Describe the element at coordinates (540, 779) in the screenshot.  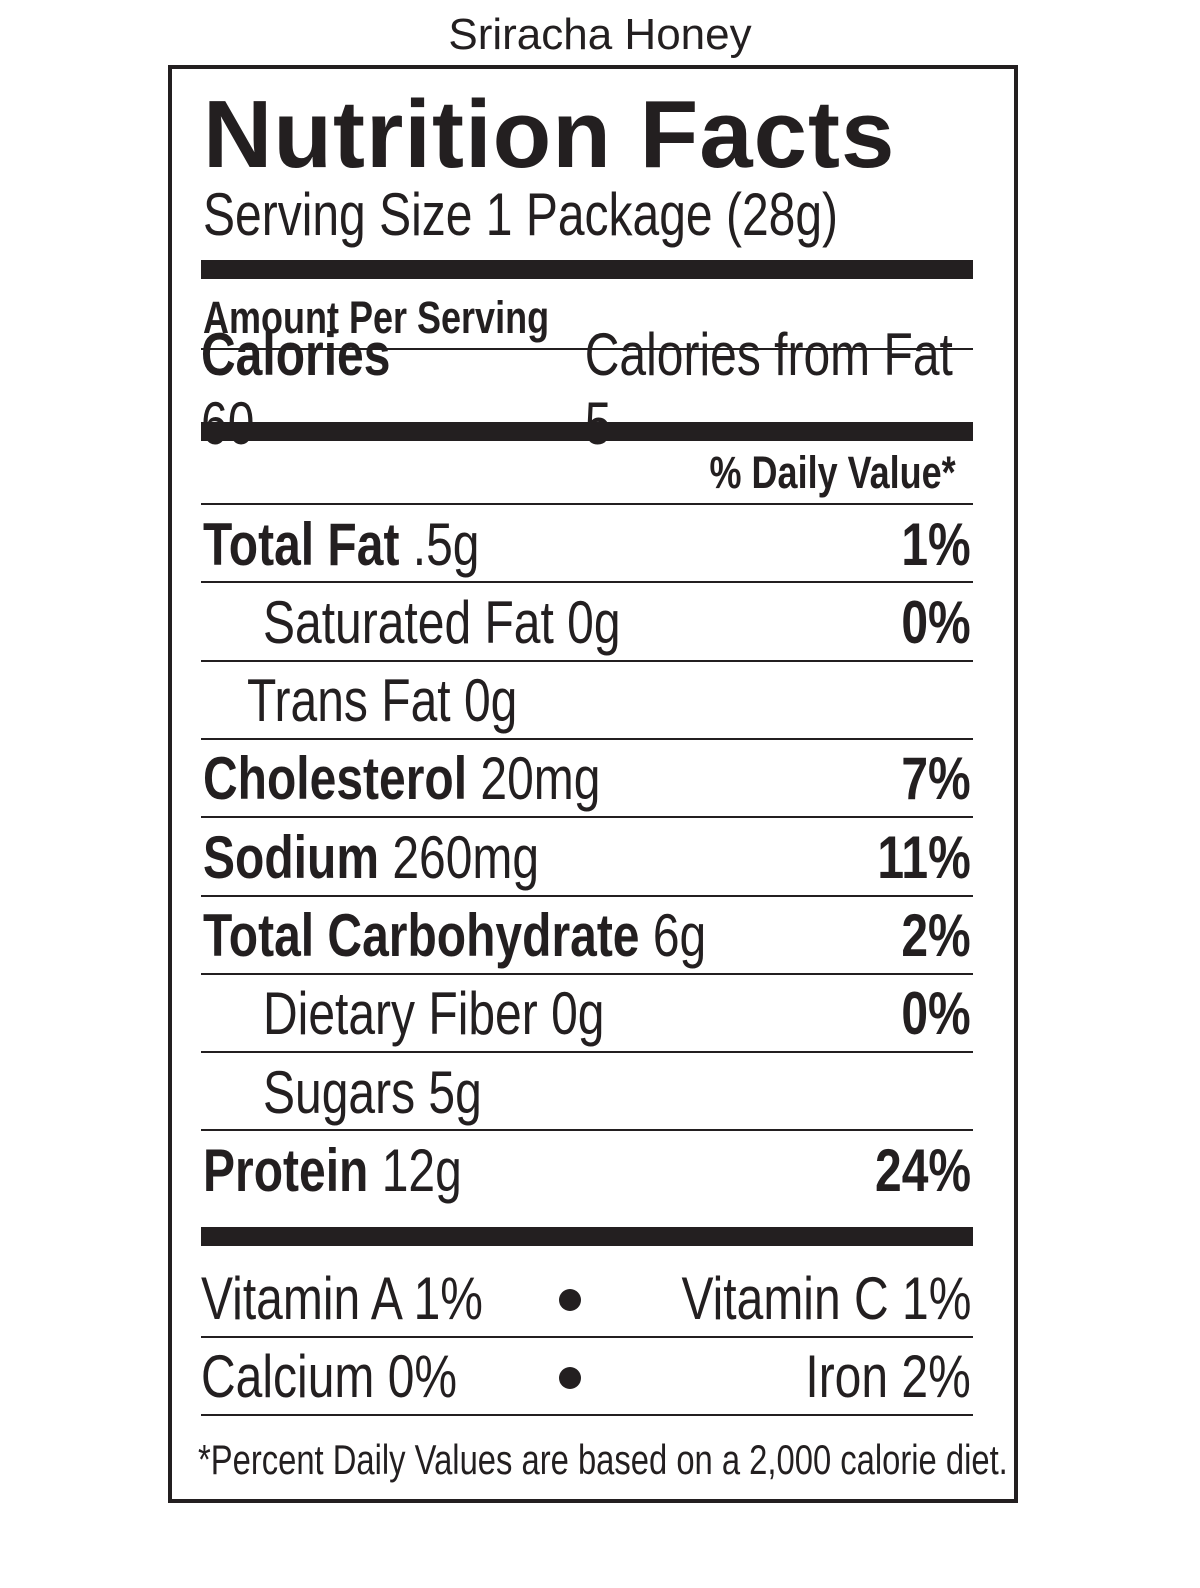
I see `nutrient-amount: 20mg` at that location.